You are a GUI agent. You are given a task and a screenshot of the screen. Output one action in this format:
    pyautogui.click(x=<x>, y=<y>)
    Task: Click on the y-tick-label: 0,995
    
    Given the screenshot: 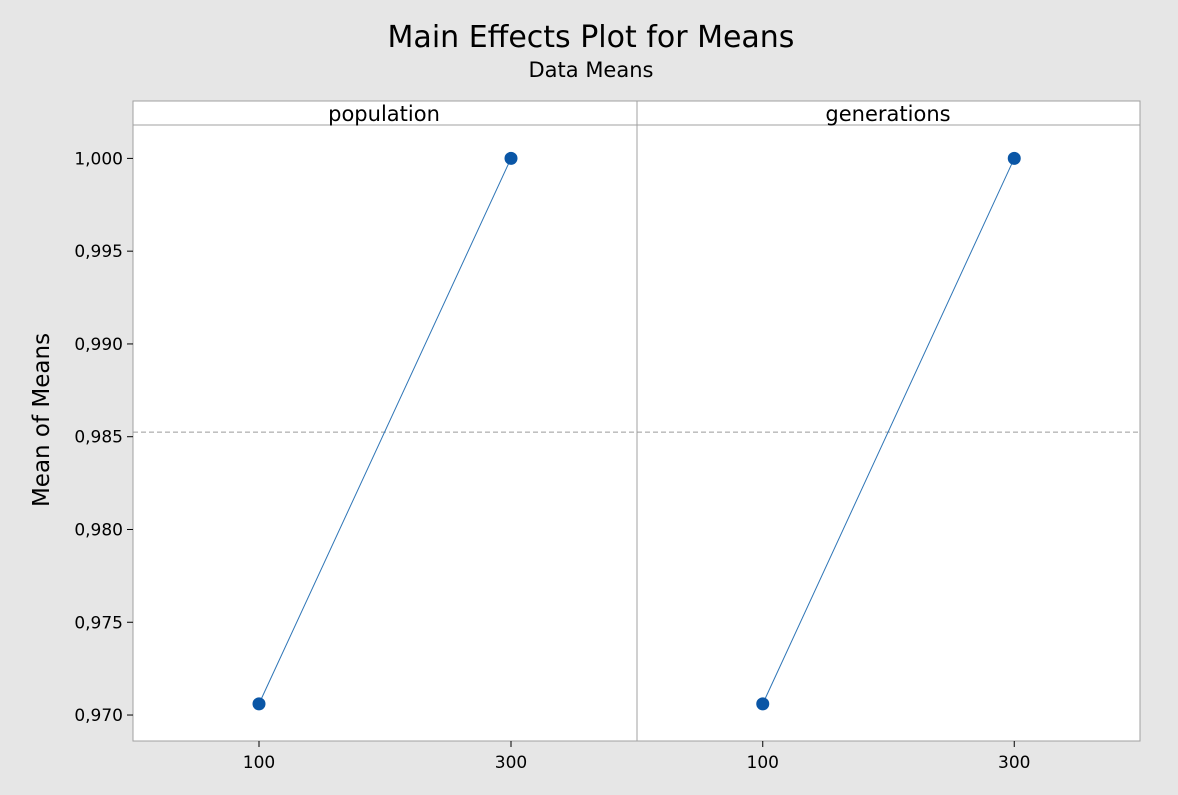 What is the action you would take?
    pyautogui.click(x=98, y=252)
    